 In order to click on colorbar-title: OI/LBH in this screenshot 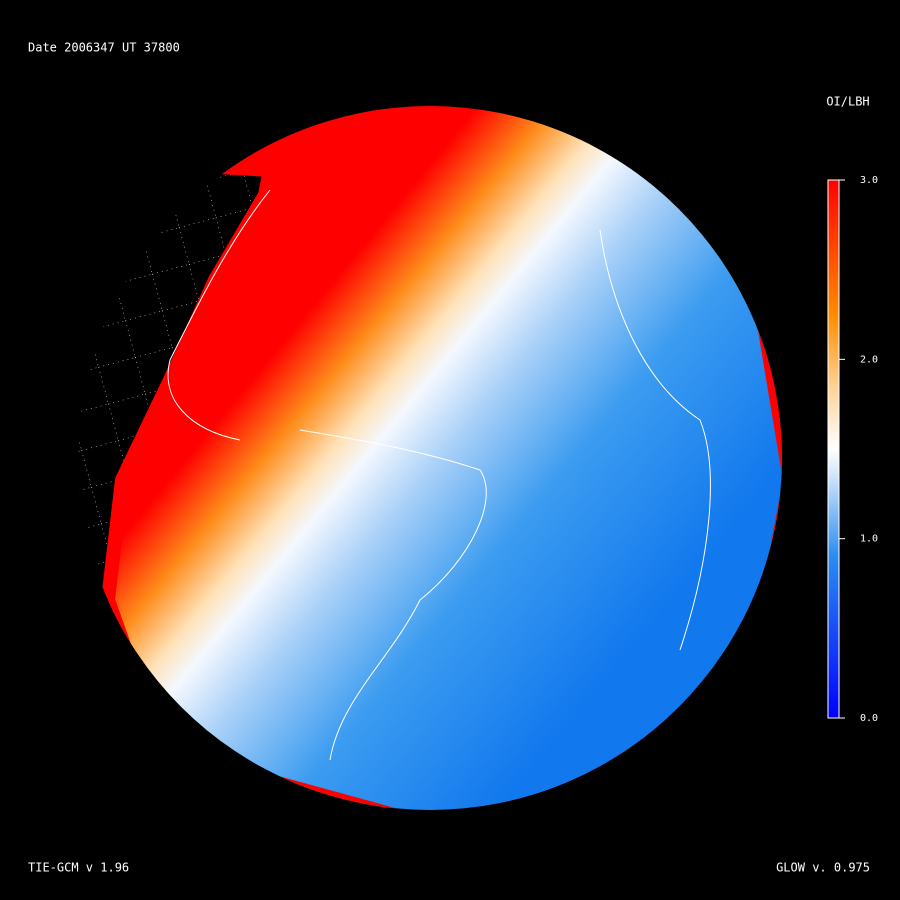, I will do `click(847, 102)`.